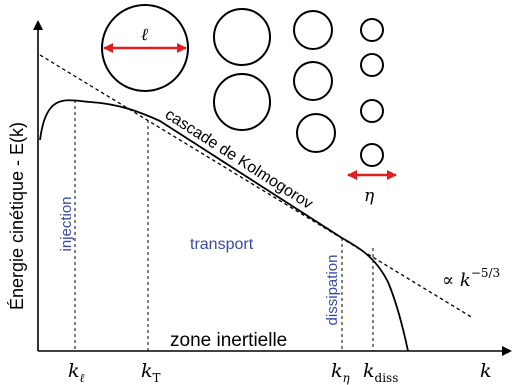  I want to click on power-law-exponent: −5/3, so click(485, 273).